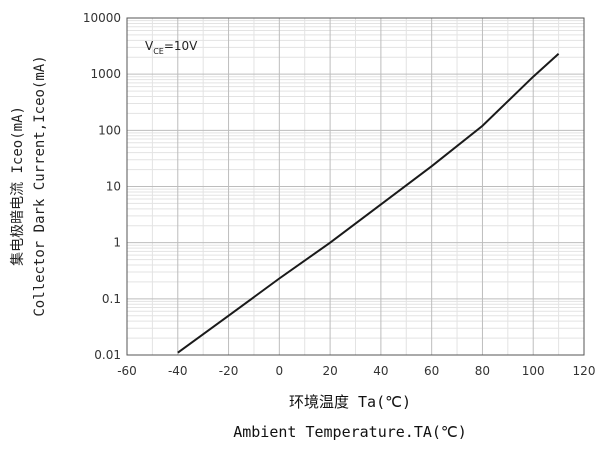 This screenshot has width=610, height=451. What do you see at coordinates (111, 299) in the screenshot?
I see `y-tick-label: 0.1` at bounding box center [111, 299].